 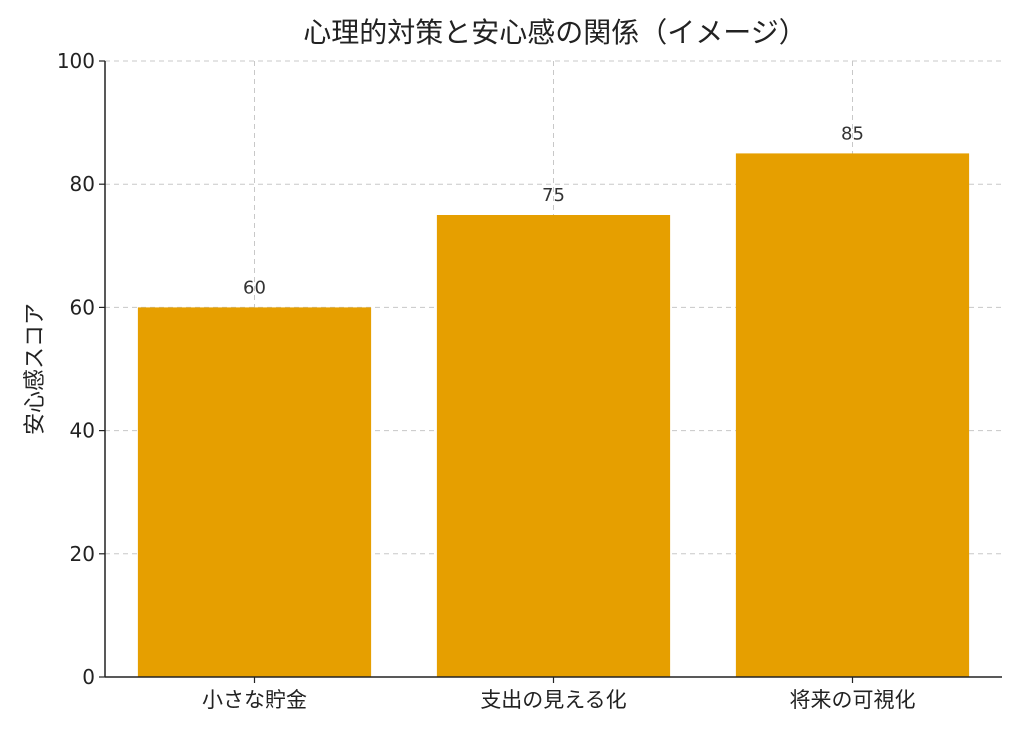 What do you see at coordinates (553, 210) in the screenshot?
I see `data-labels: 60 75 85` at bounding box center [553, 210].